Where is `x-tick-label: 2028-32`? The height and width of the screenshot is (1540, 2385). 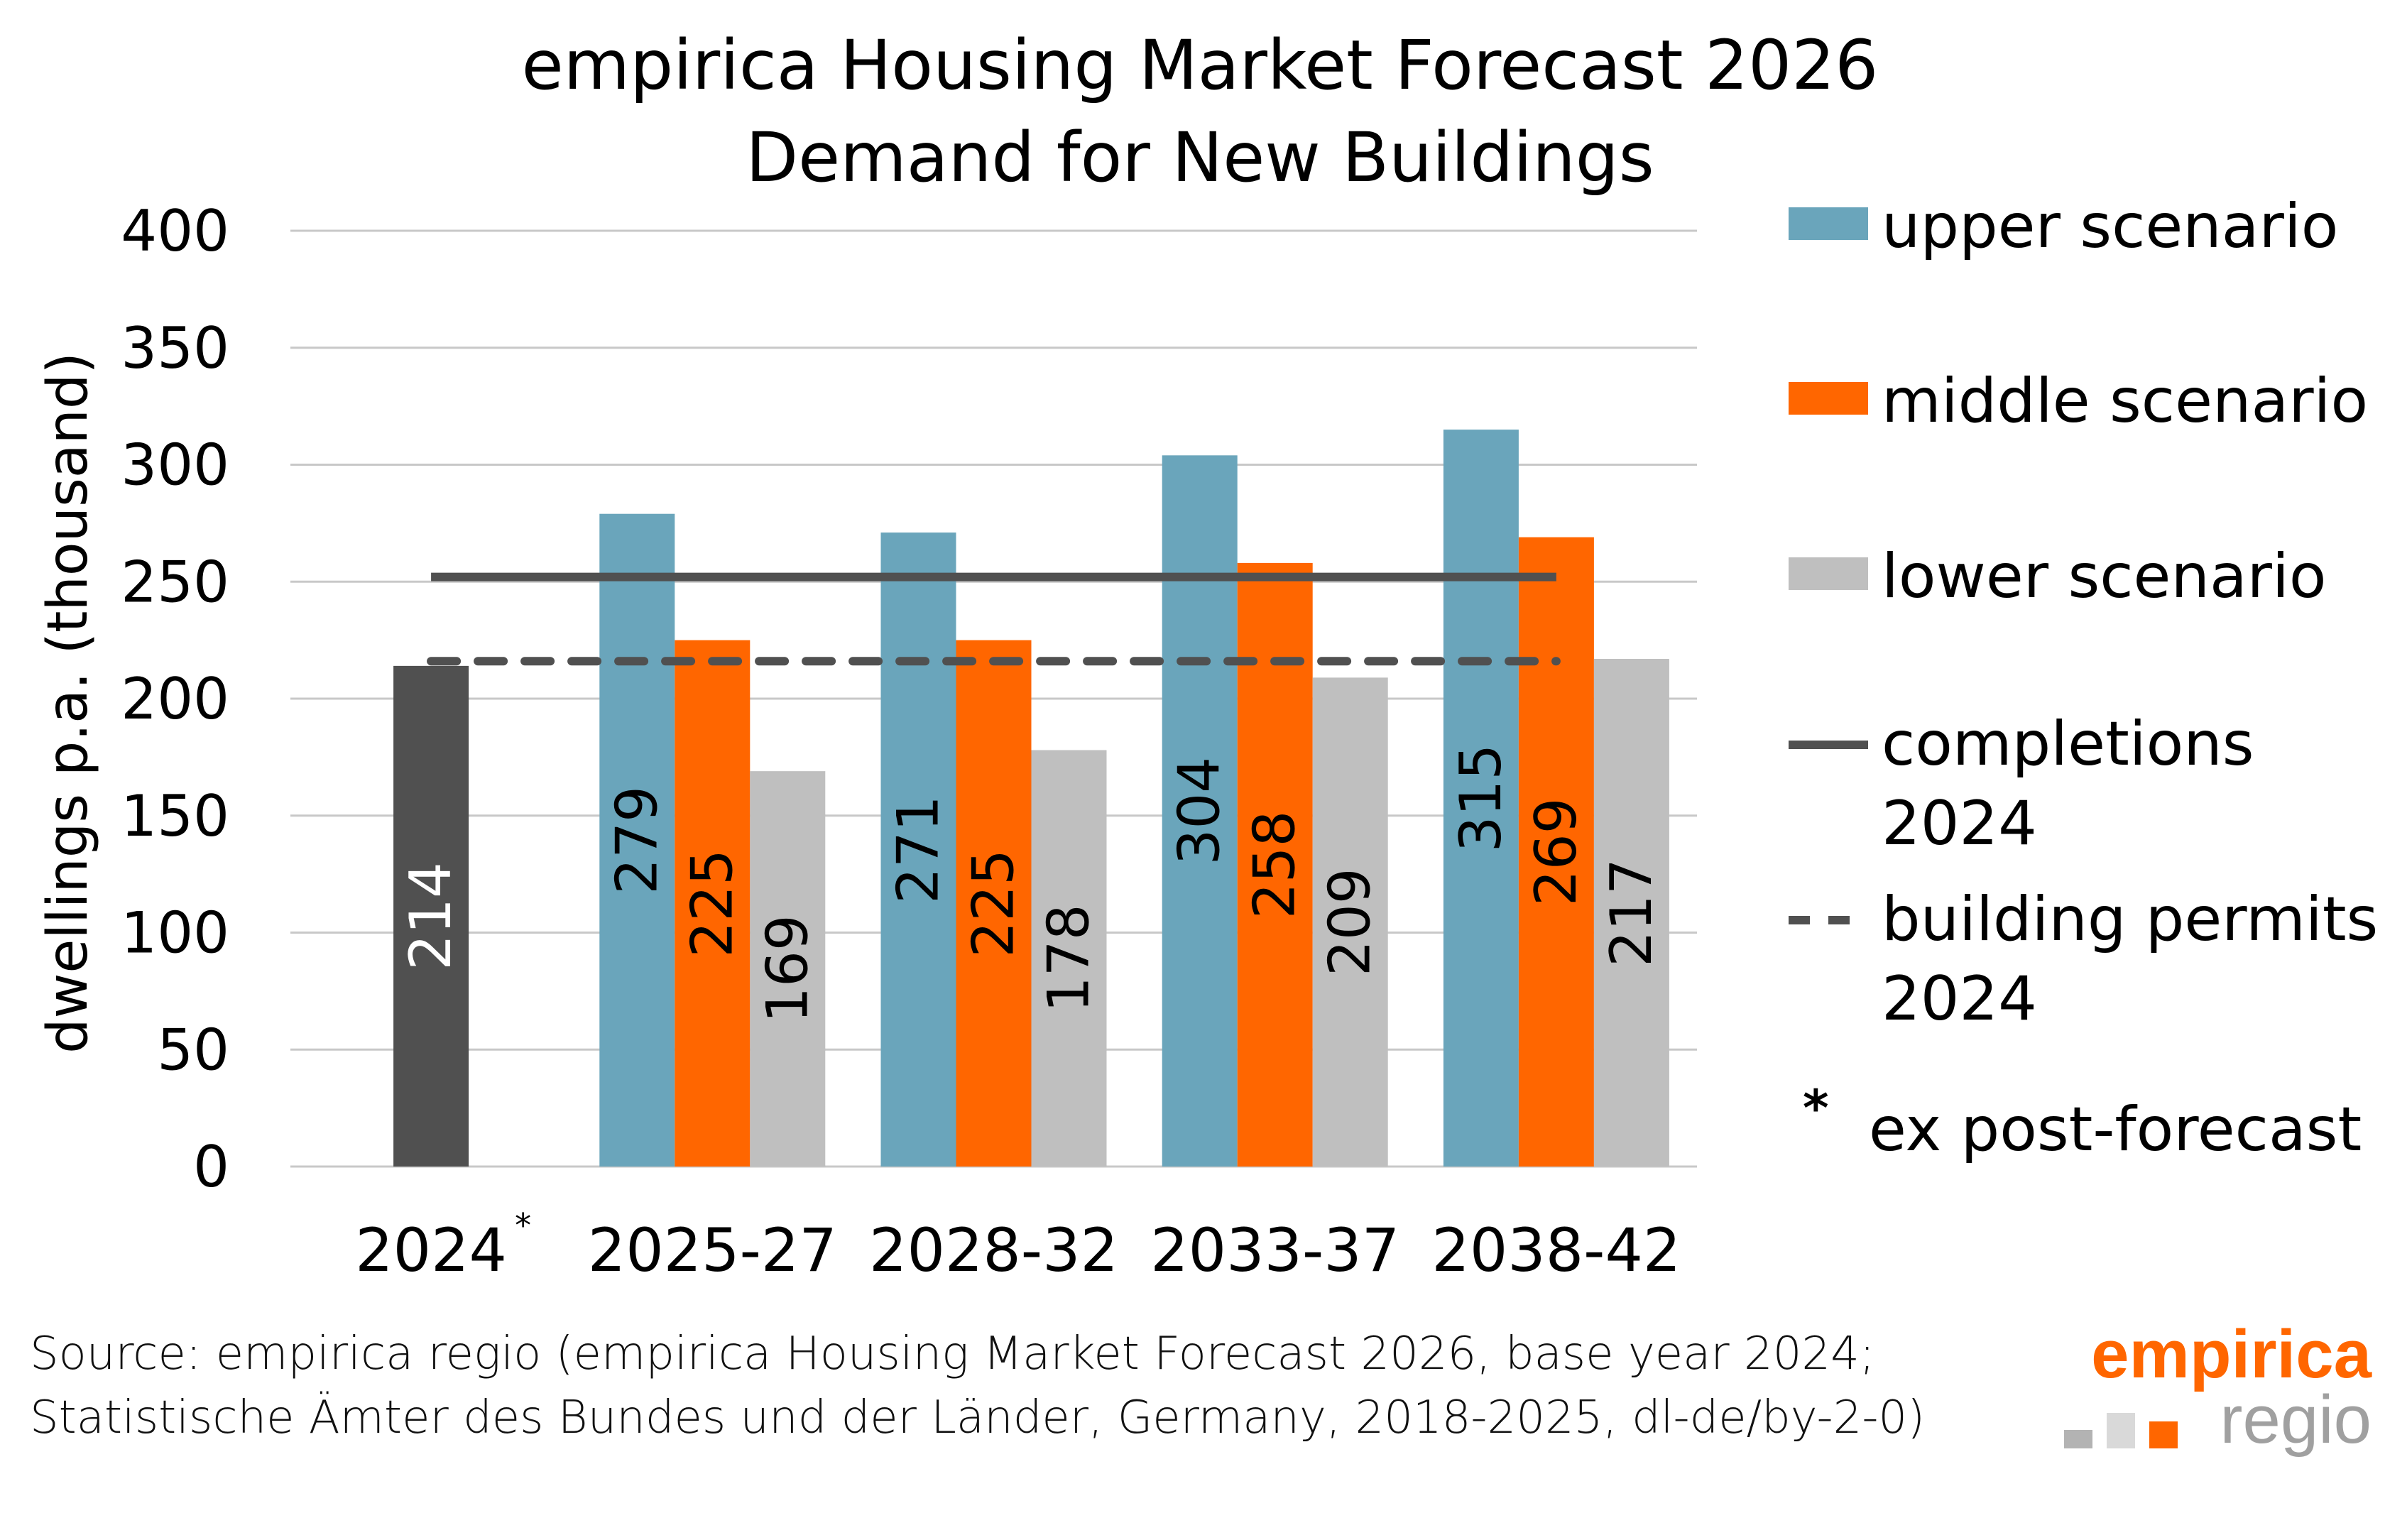 x-tick-label: 2028-32 is located at coordinates (993, 1250).